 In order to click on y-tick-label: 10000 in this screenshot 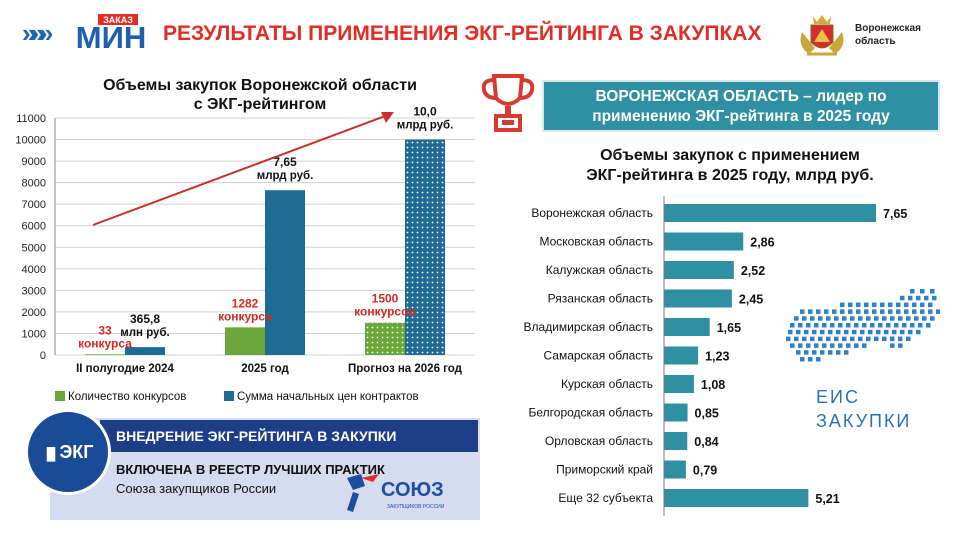, I will do `click(30, 141)`.